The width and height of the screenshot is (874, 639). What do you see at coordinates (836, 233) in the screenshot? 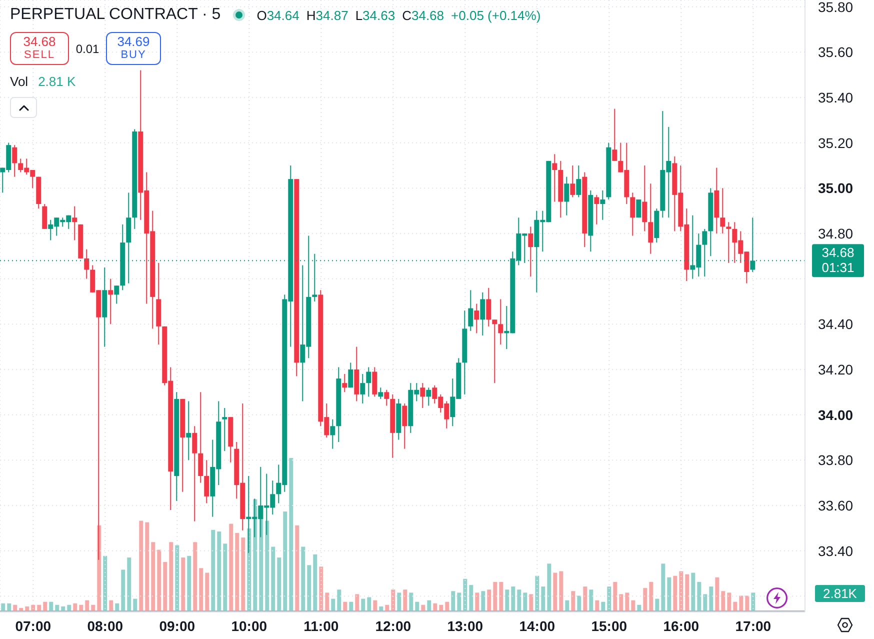
I see `y-tick-label: 34.80` at bounding box center [836, 233].